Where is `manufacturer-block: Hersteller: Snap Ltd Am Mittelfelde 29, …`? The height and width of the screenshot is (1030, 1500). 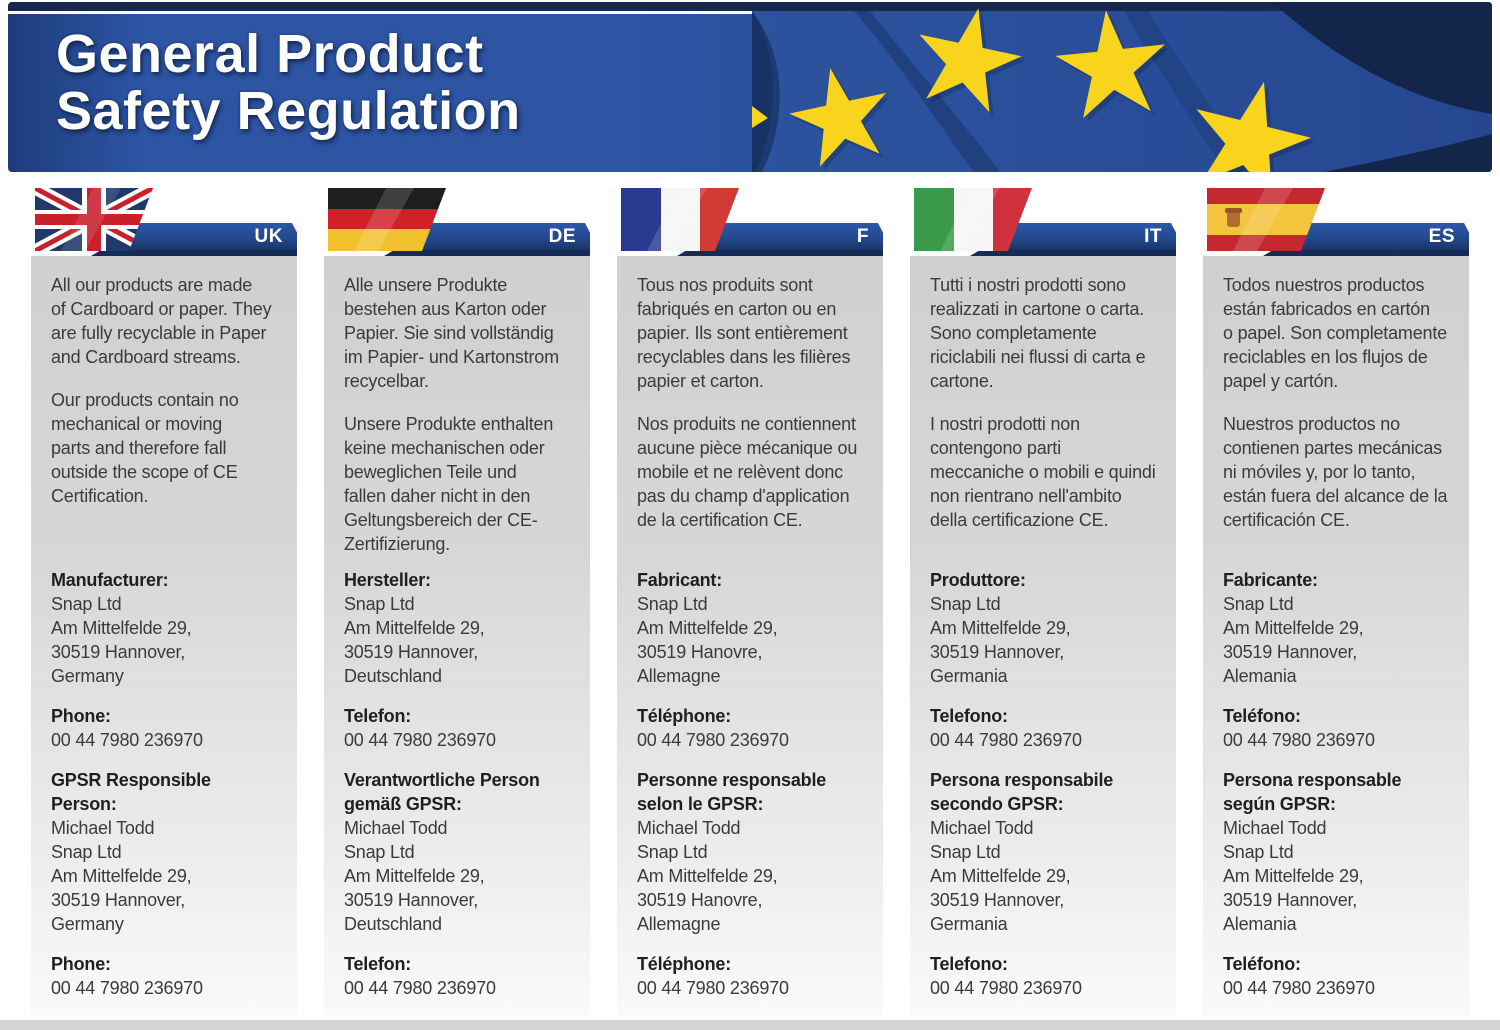 manufacturer-block: Hersteller: Snap Ltd Am Mittelfelde 29, … is located at coordinates (463, 628).